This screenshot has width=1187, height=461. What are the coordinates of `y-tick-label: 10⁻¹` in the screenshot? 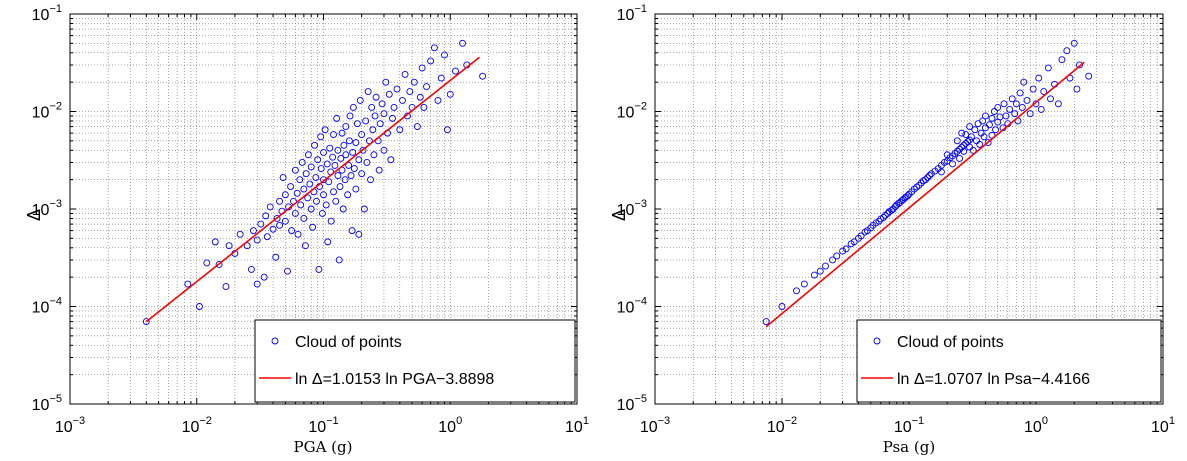 It's located at (632, 13).